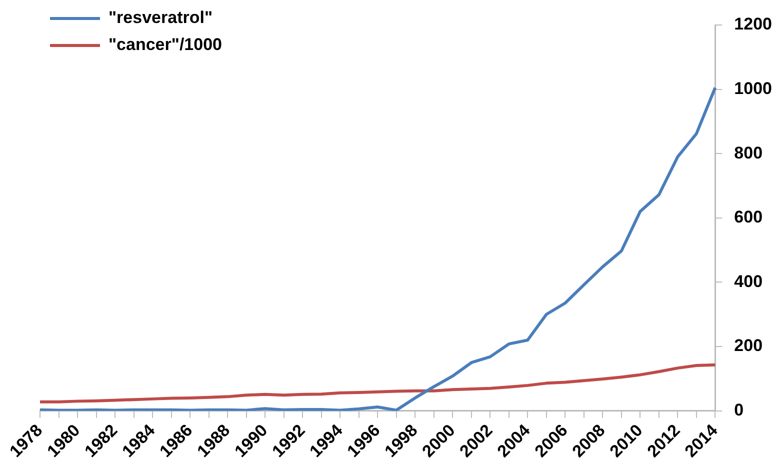 This screenshot has width=784, height=465. I want to click on y-tick-label: 1200, so click(753, 24).